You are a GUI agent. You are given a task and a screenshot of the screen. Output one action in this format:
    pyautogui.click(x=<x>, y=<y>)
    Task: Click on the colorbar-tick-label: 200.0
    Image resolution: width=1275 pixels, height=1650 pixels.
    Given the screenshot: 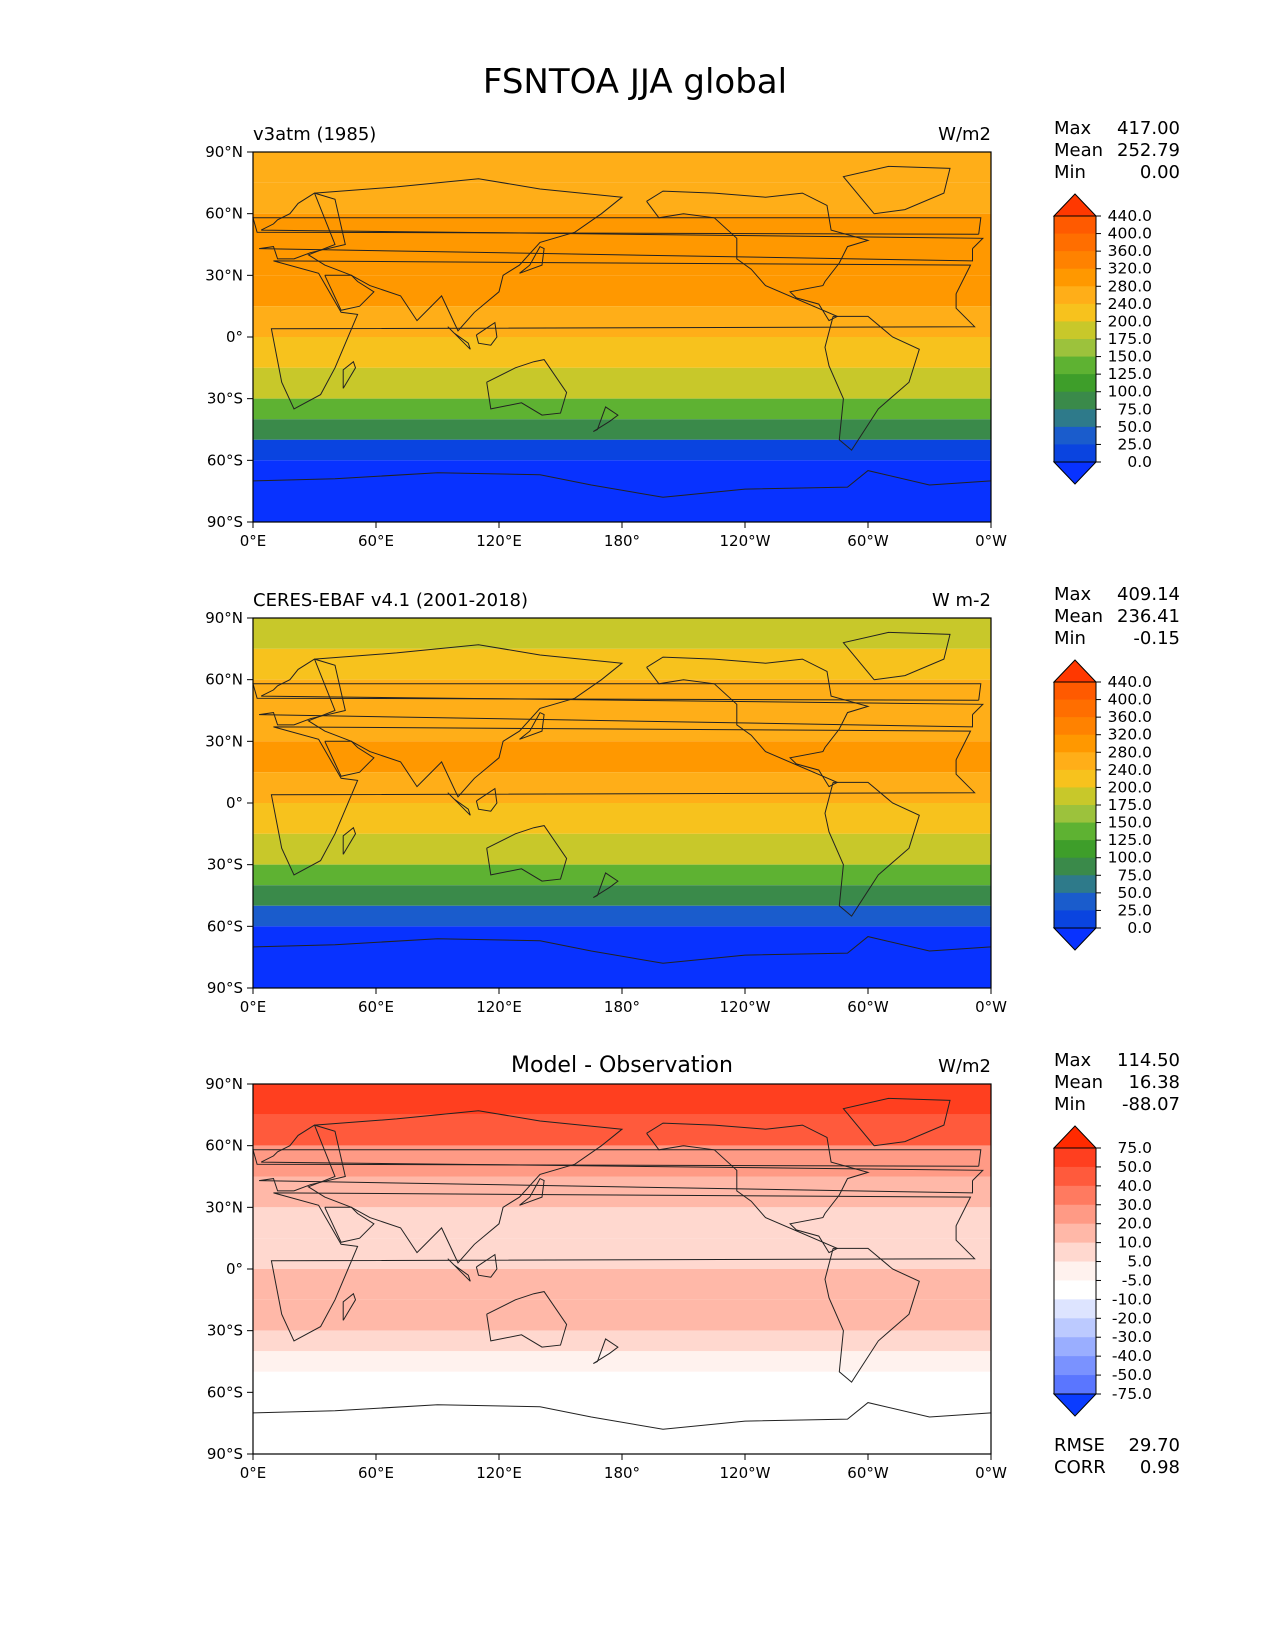 What is the action you would take?
    pyautogui.click(x=1130, y=321)
    